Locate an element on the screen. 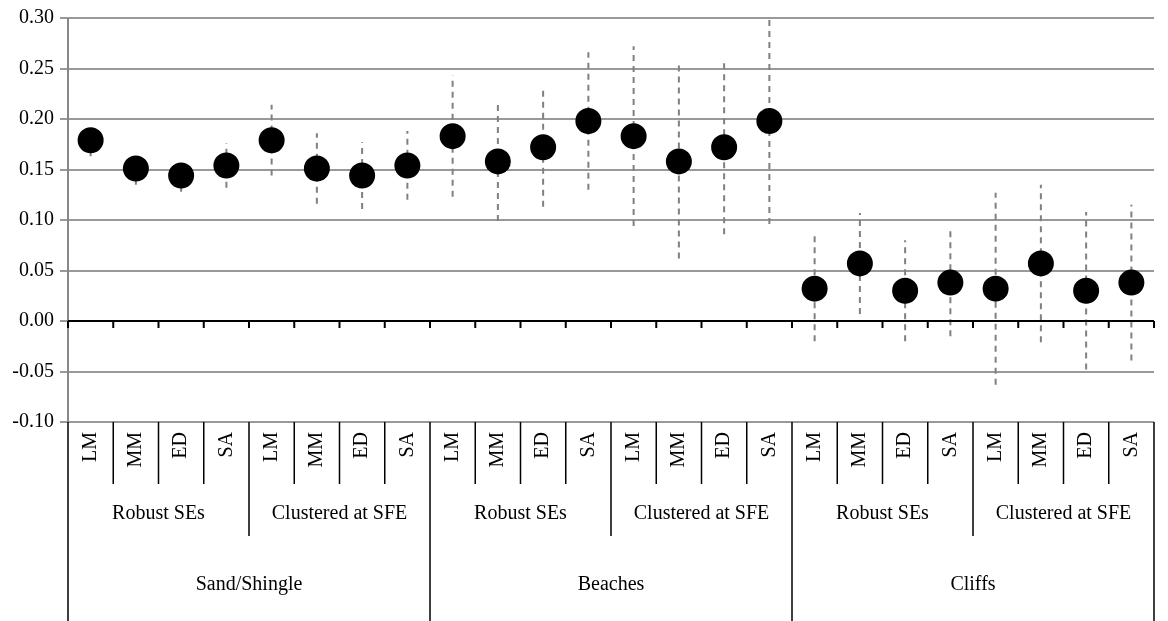 This screenshot has width=1168, height=621. text: Cliffs is located at coordinates (973, 583).